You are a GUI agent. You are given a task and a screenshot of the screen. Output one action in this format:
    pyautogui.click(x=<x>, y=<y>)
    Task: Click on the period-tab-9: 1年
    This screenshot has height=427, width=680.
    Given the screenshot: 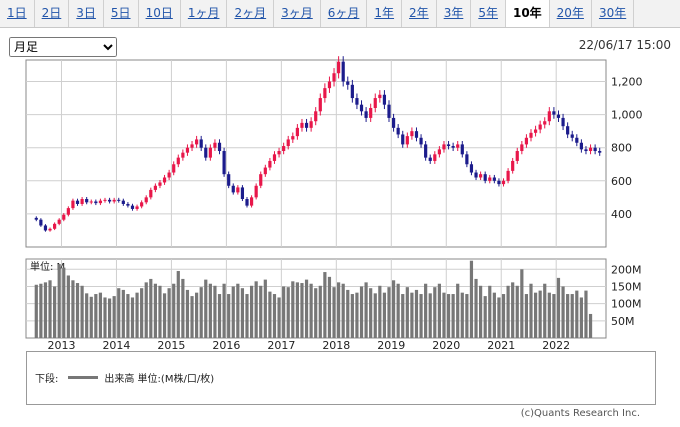 What is the action you would take?
    pyautogui.click(x=385, y=13)
    